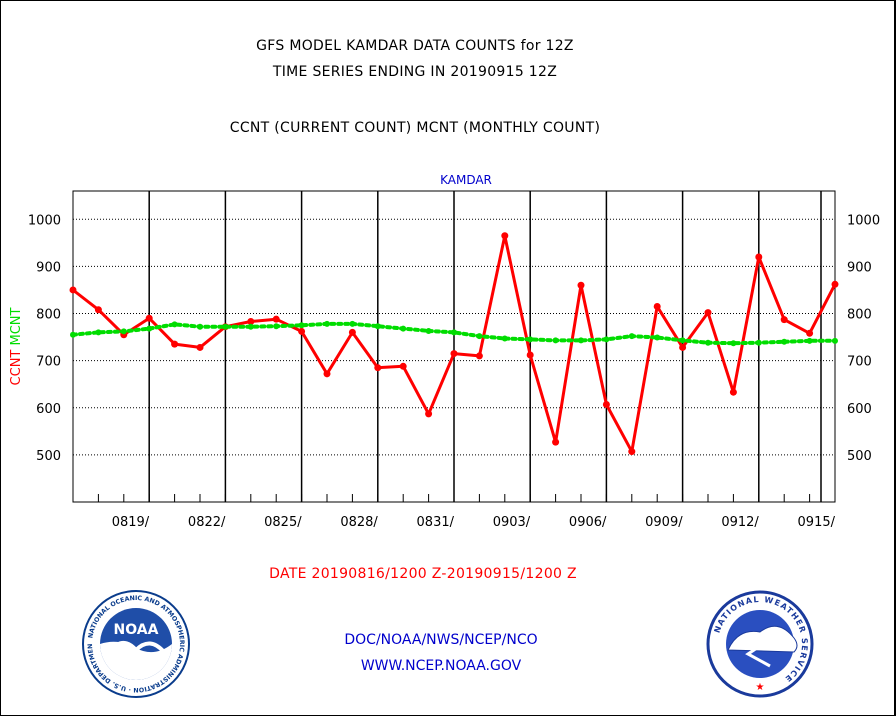 The height and width of the screenshot is (716, 896). Describe the element at coordinates (131, 522) in the screenshot. I see `x-tick-label: 0819/` at that location.